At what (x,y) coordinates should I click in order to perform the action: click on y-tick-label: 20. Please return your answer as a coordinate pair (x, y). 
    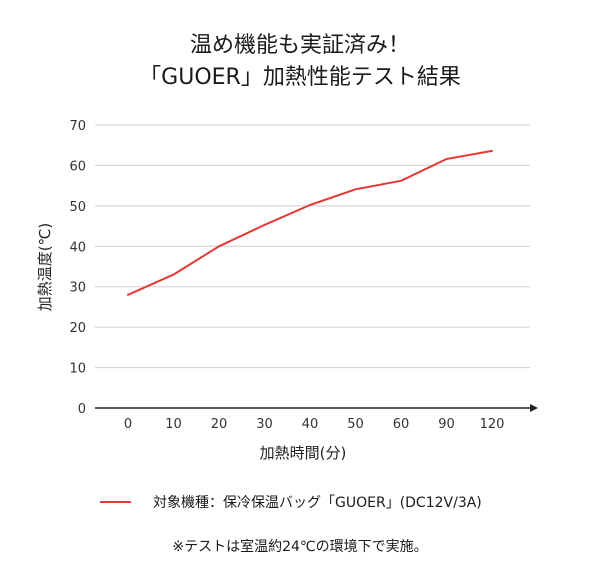
    Looking at the image, I should click on (77, 328).